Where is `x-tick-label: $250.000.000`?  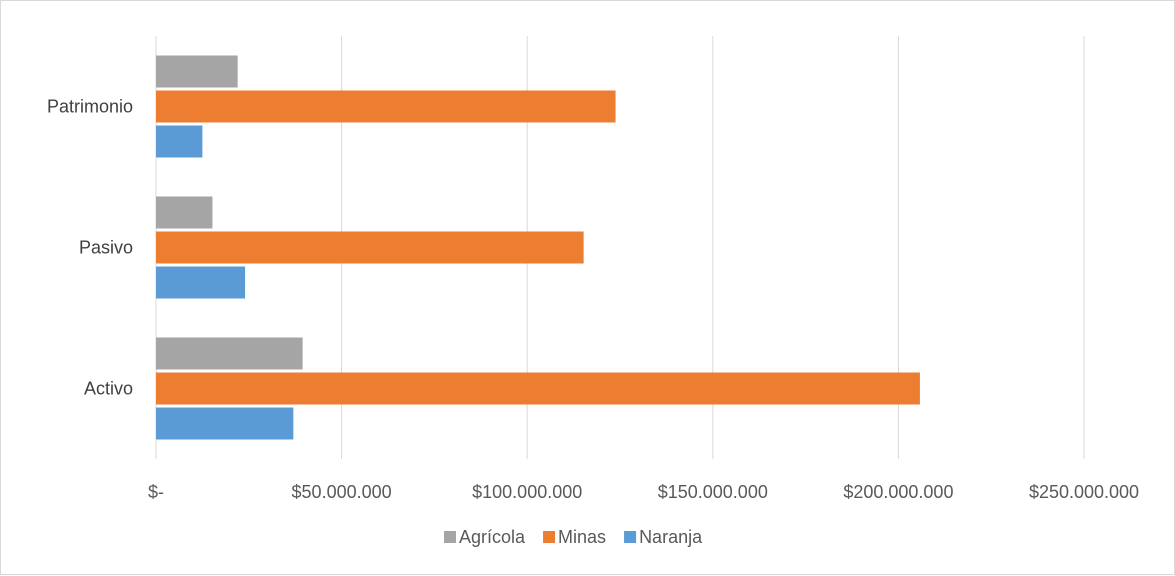 x-tick-label: $250.000.000 is located at coordinates (1084, 492).